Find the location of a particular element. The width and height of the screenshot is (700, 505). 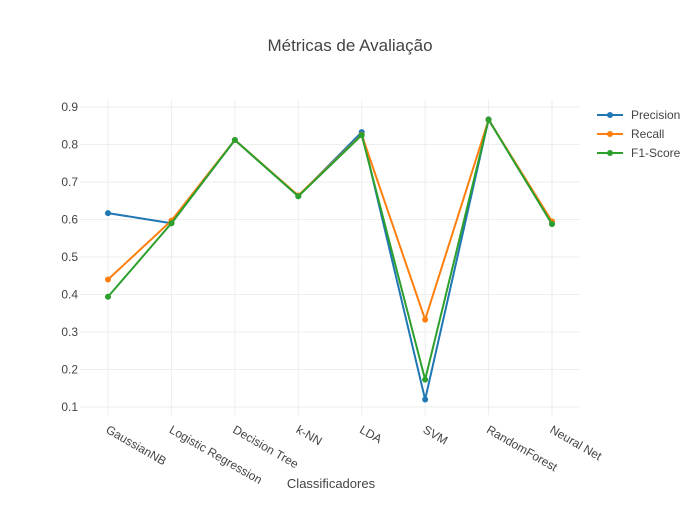

legend: Precision Recall F1-Score is located at coordinates (639, 134).